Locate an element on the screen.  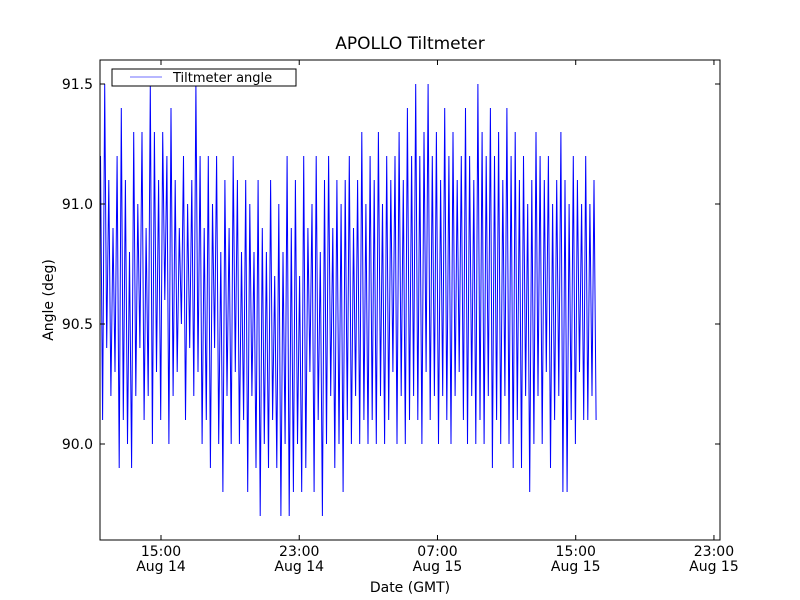
legend: Tiltmeter angle is located at coordinates (204, 77).